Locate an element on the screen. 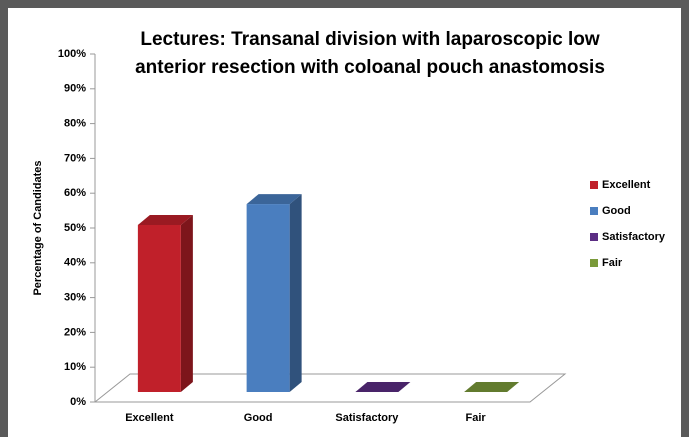  y-tick-label: 60% is located at coordinates (75, 193).